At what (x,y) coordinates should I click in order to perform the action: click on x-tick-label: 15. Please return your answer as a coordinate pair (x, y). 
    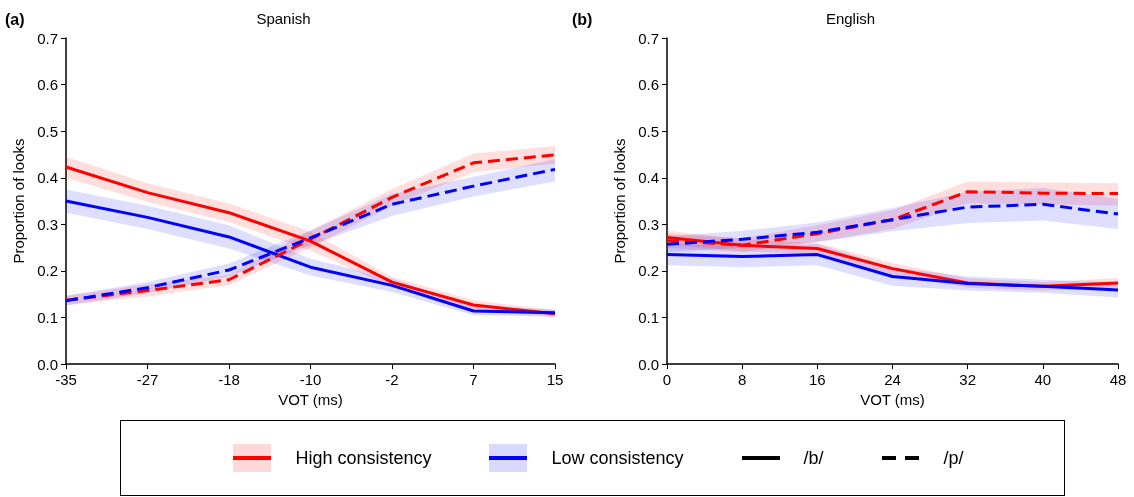
    Looking at the image, I should click on (555, 380).